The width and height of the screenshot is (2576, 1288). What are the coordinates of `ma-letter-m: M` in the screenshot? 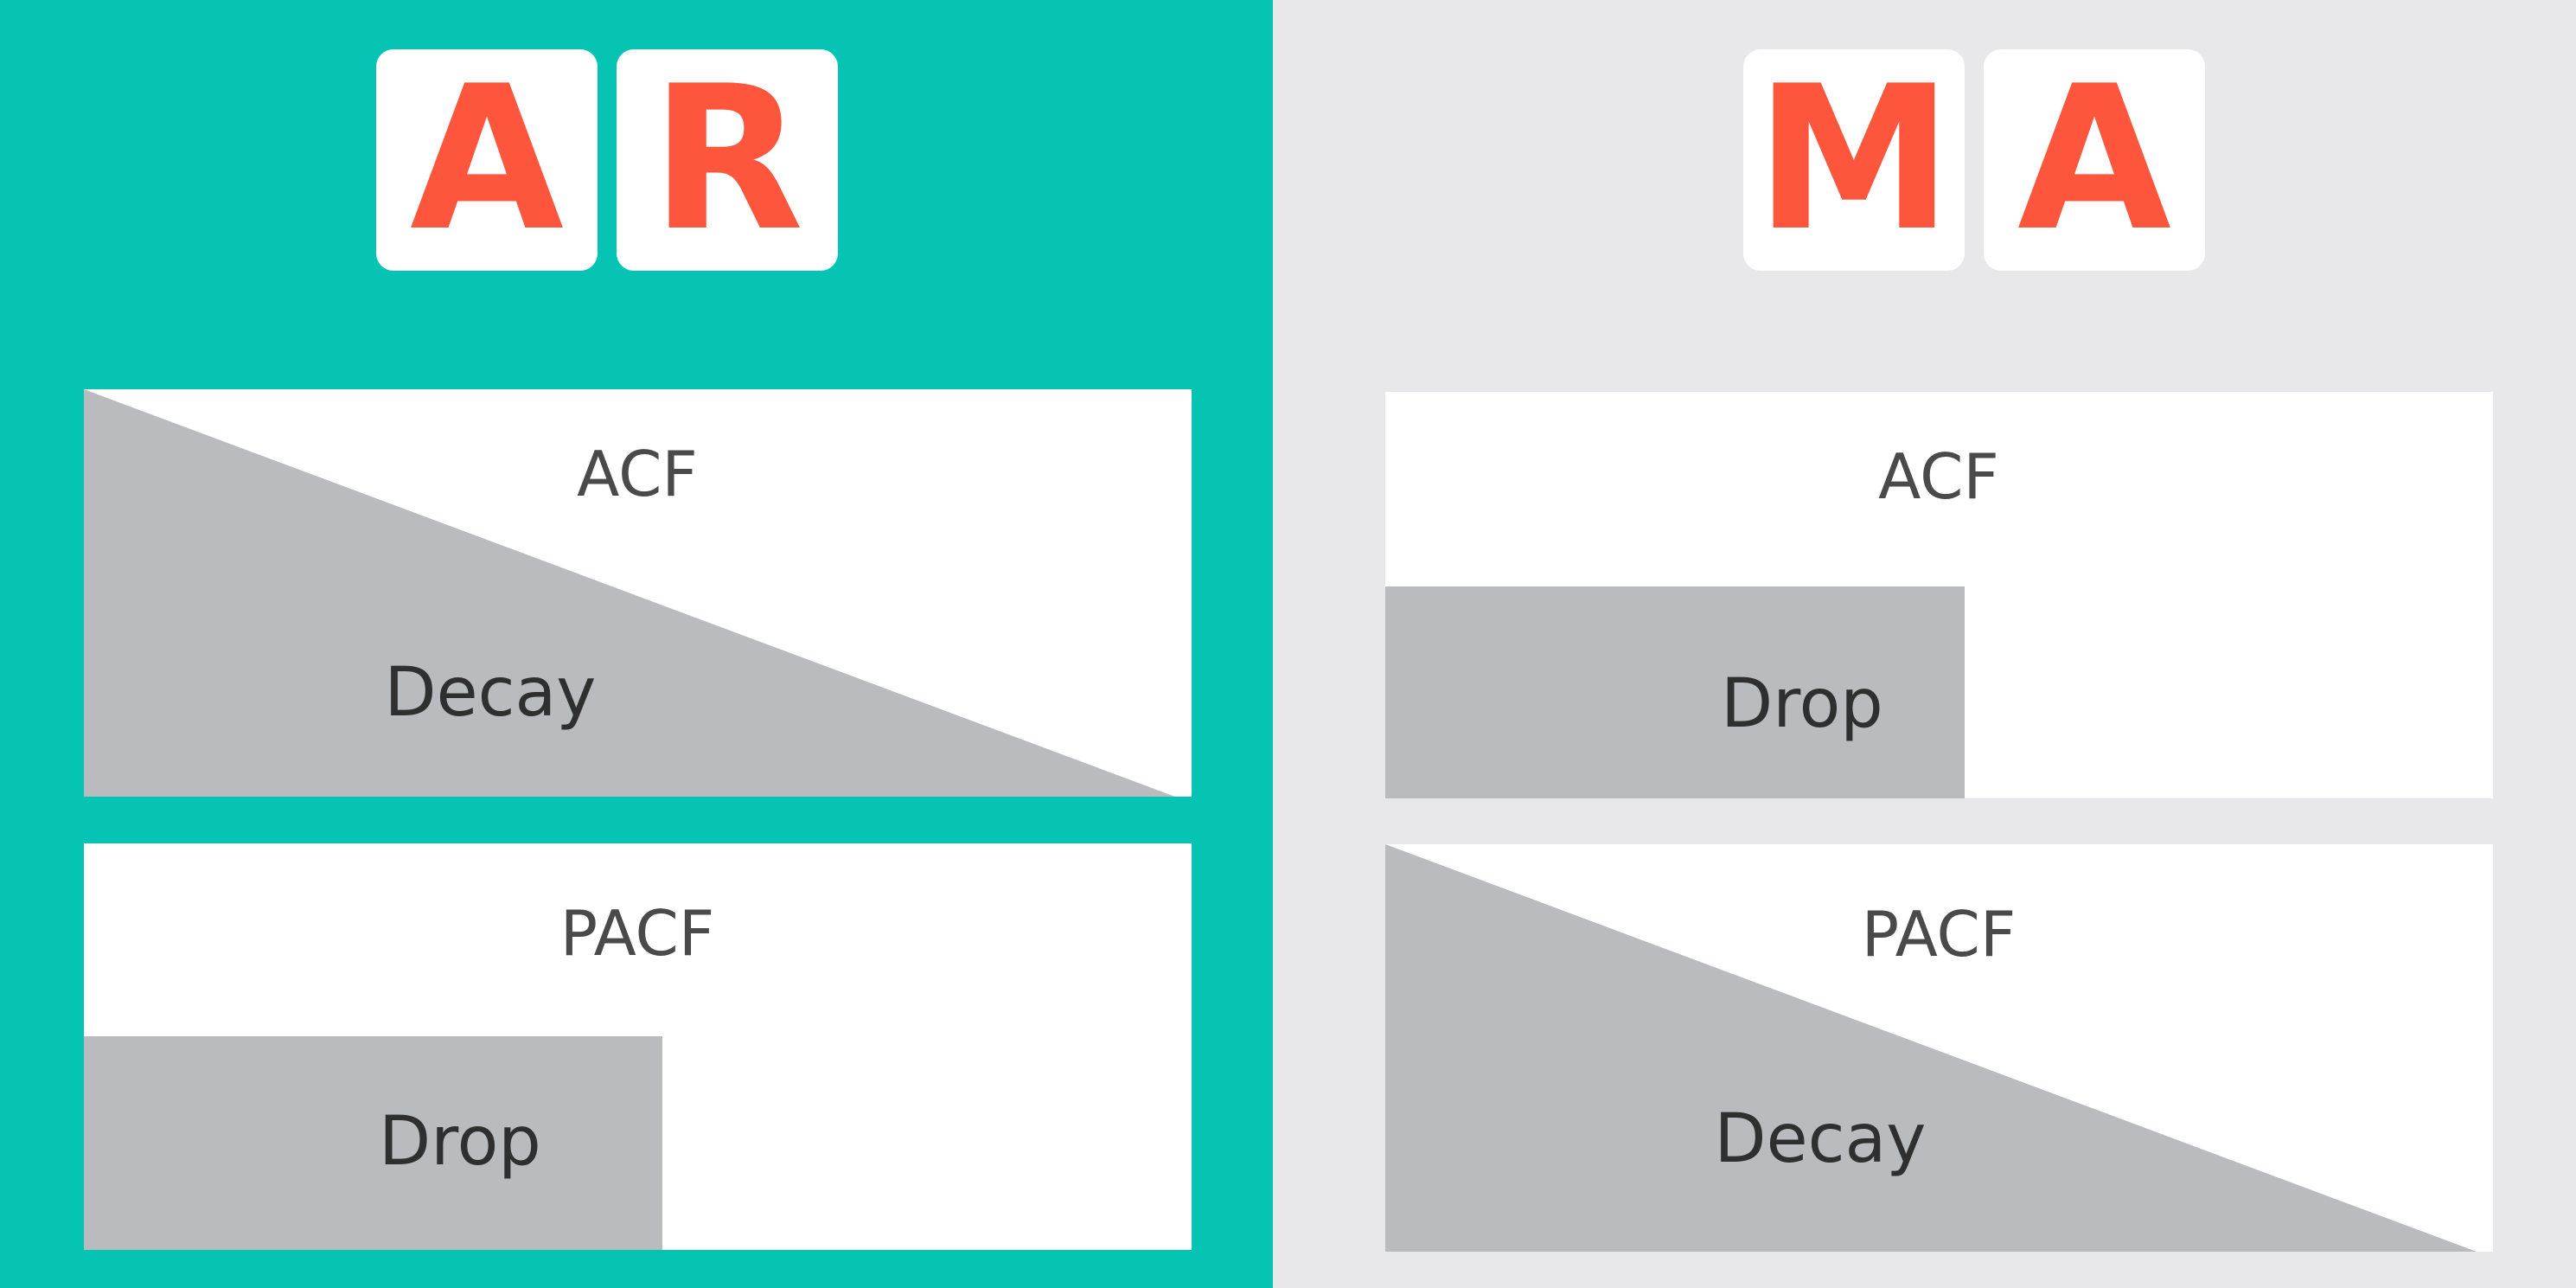 It's located at (1854, 159).